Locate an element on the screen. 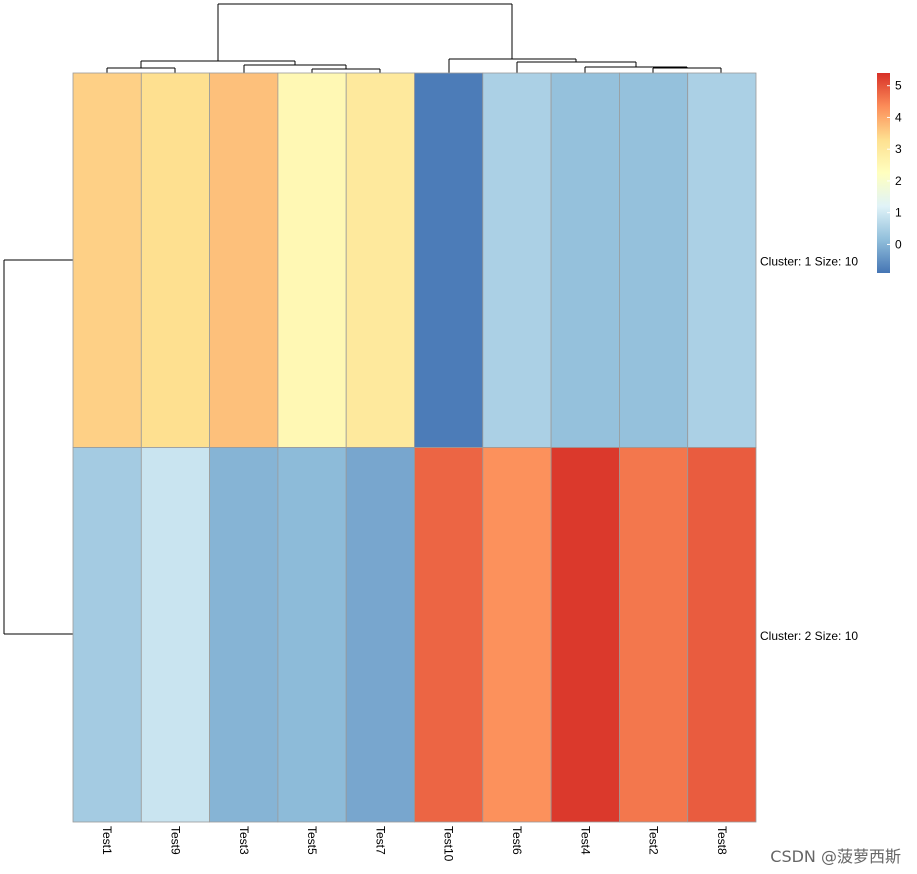  color-scale-label: 2 is located at coordinates (898, 181).